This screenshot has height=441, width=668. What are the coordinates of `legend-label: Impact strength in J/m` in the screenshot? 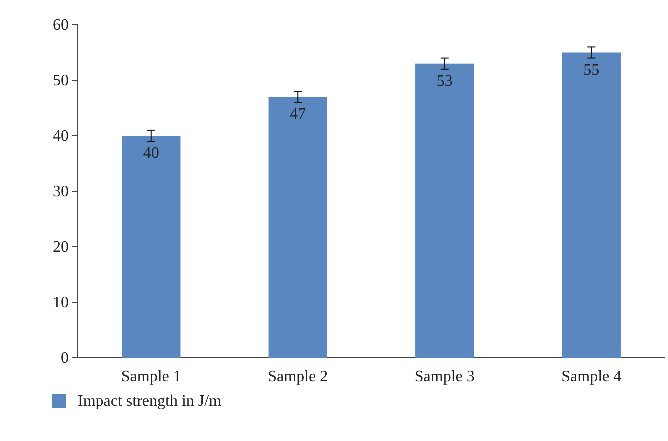 It's located at (150, 401).